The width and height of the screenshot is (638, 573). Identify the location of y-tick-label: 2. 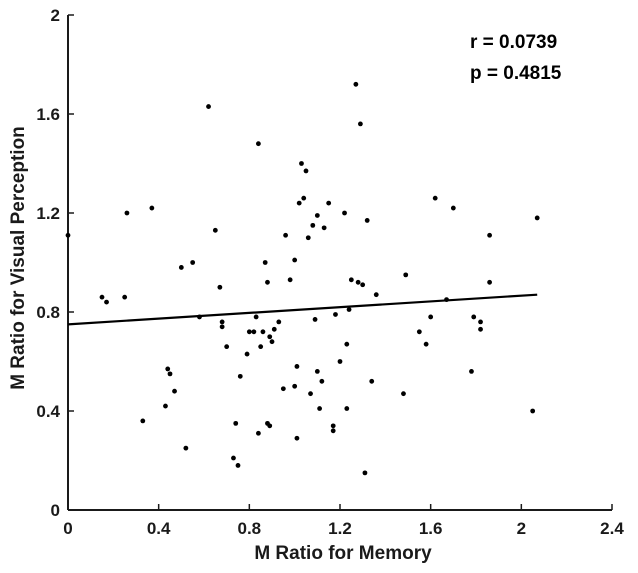
(55, 15).